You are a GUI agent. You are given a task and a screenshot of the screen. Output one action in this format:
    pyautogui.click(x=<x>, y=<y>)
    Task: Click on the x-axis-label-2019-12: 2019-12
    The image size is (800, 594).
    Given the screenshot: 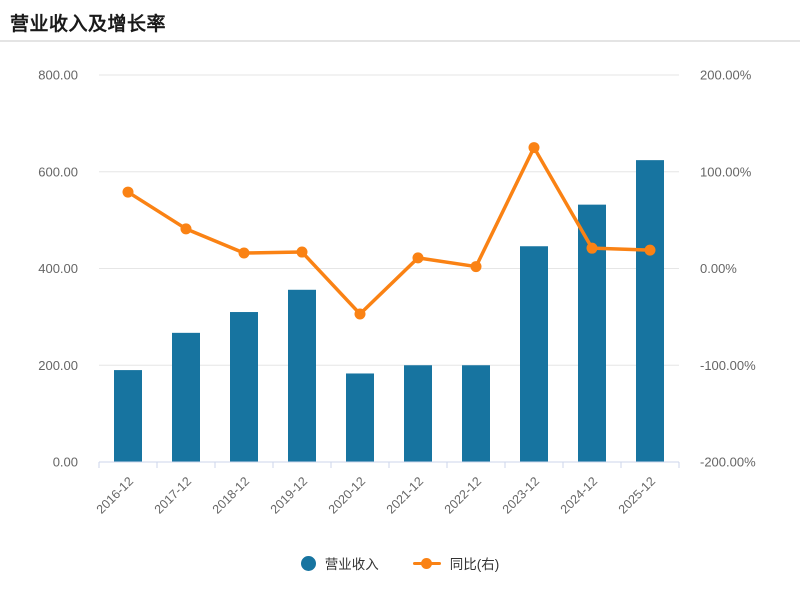 What is the action you would take?
    pyautogui.click(x=289, y=495)
    